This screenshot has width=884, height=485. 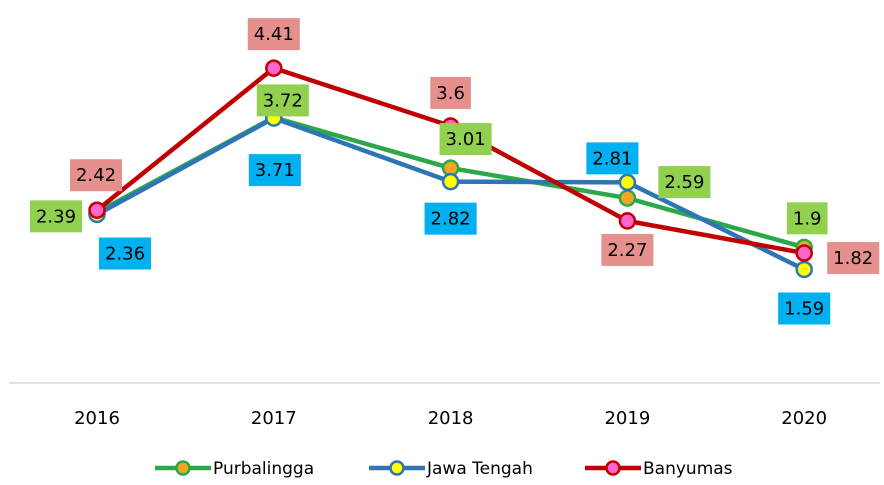 I want to click on data-label: 2.82, so click(x=450, y=218).